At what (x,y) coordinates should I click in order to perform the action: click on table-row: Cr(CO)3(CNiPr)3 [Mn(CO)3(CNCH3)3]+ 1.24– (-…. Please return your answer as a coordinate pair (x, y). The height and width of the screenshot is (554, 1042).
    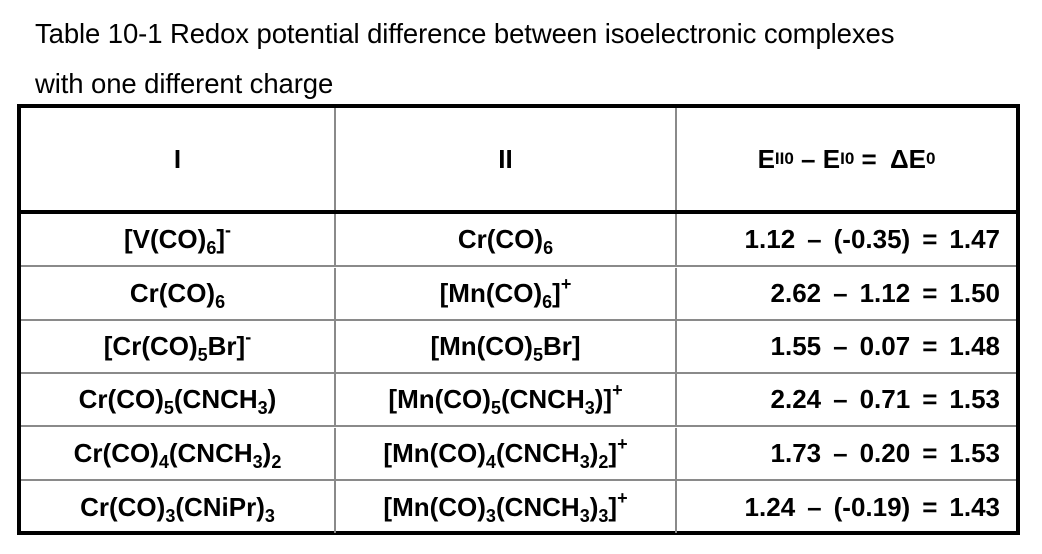
    Looking at the image, I should click on (518, 507).